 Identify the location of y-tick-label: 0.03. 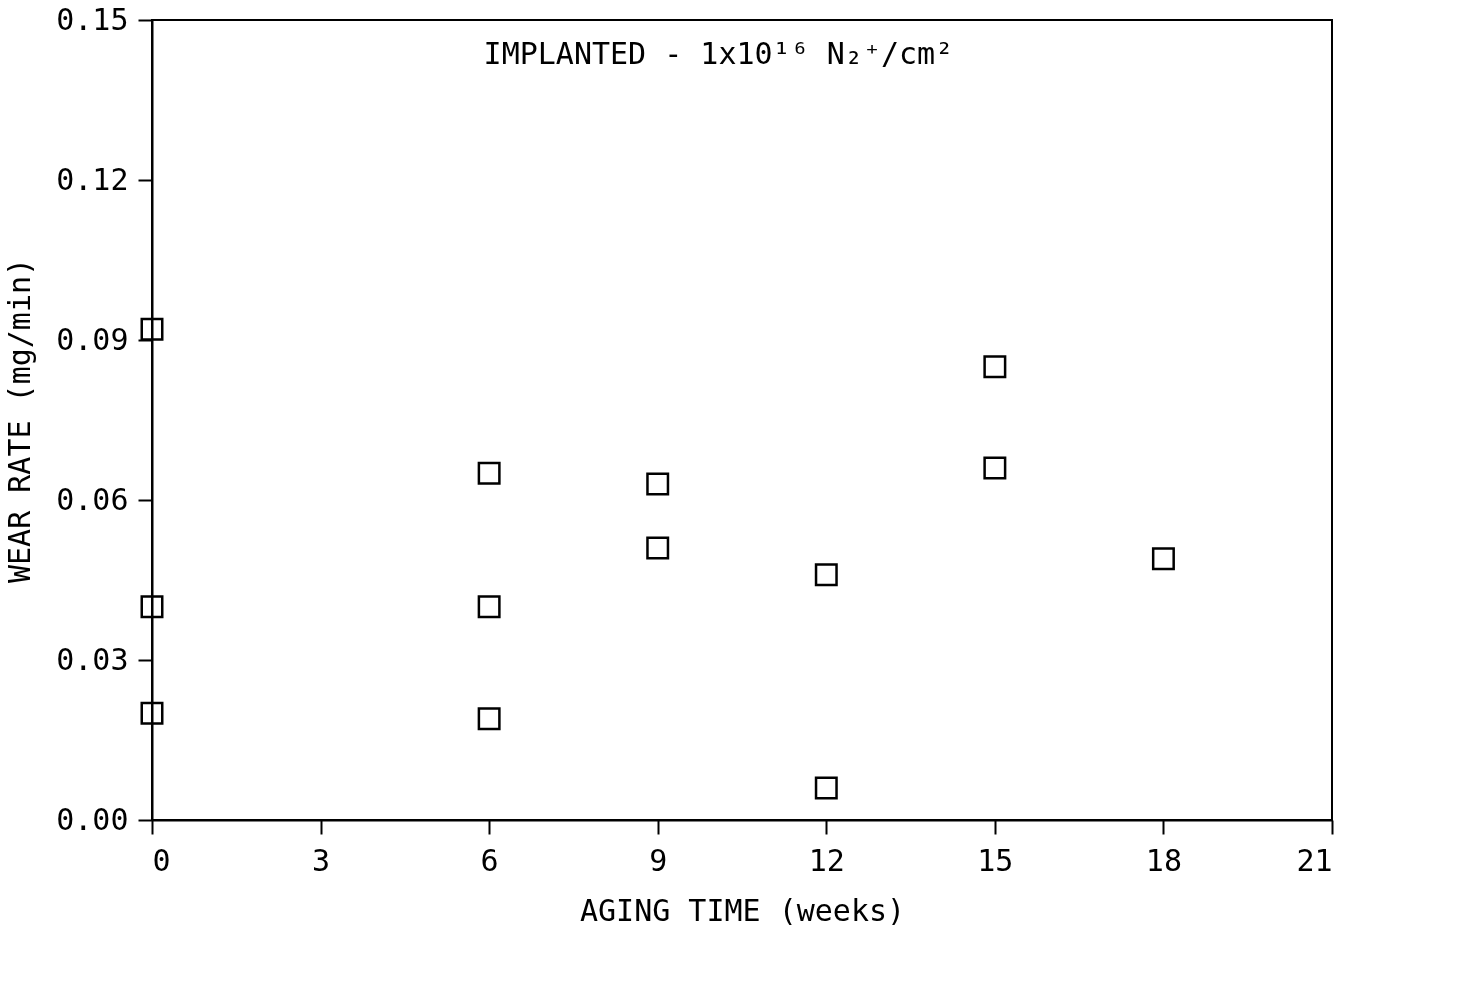
(92, 659).